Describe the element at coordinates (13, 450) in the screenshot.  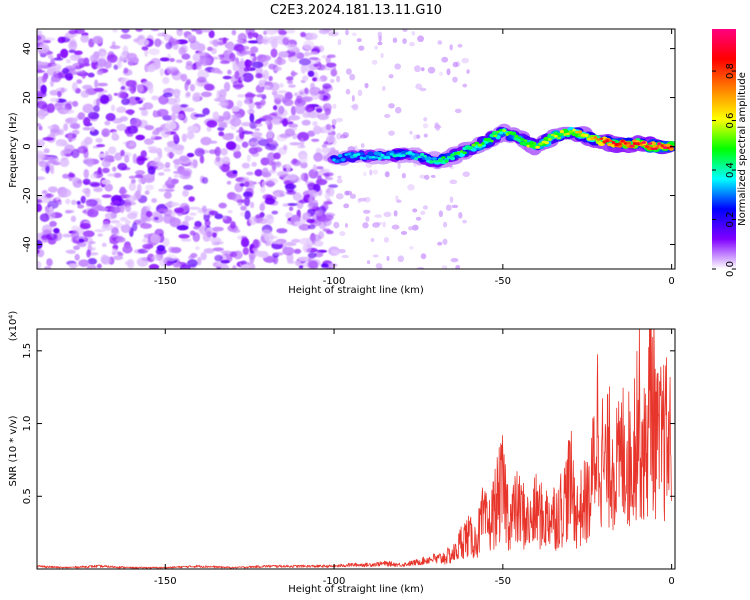
I see `bottom-y-axis-label: SNR (10 * v/v)` at that location.